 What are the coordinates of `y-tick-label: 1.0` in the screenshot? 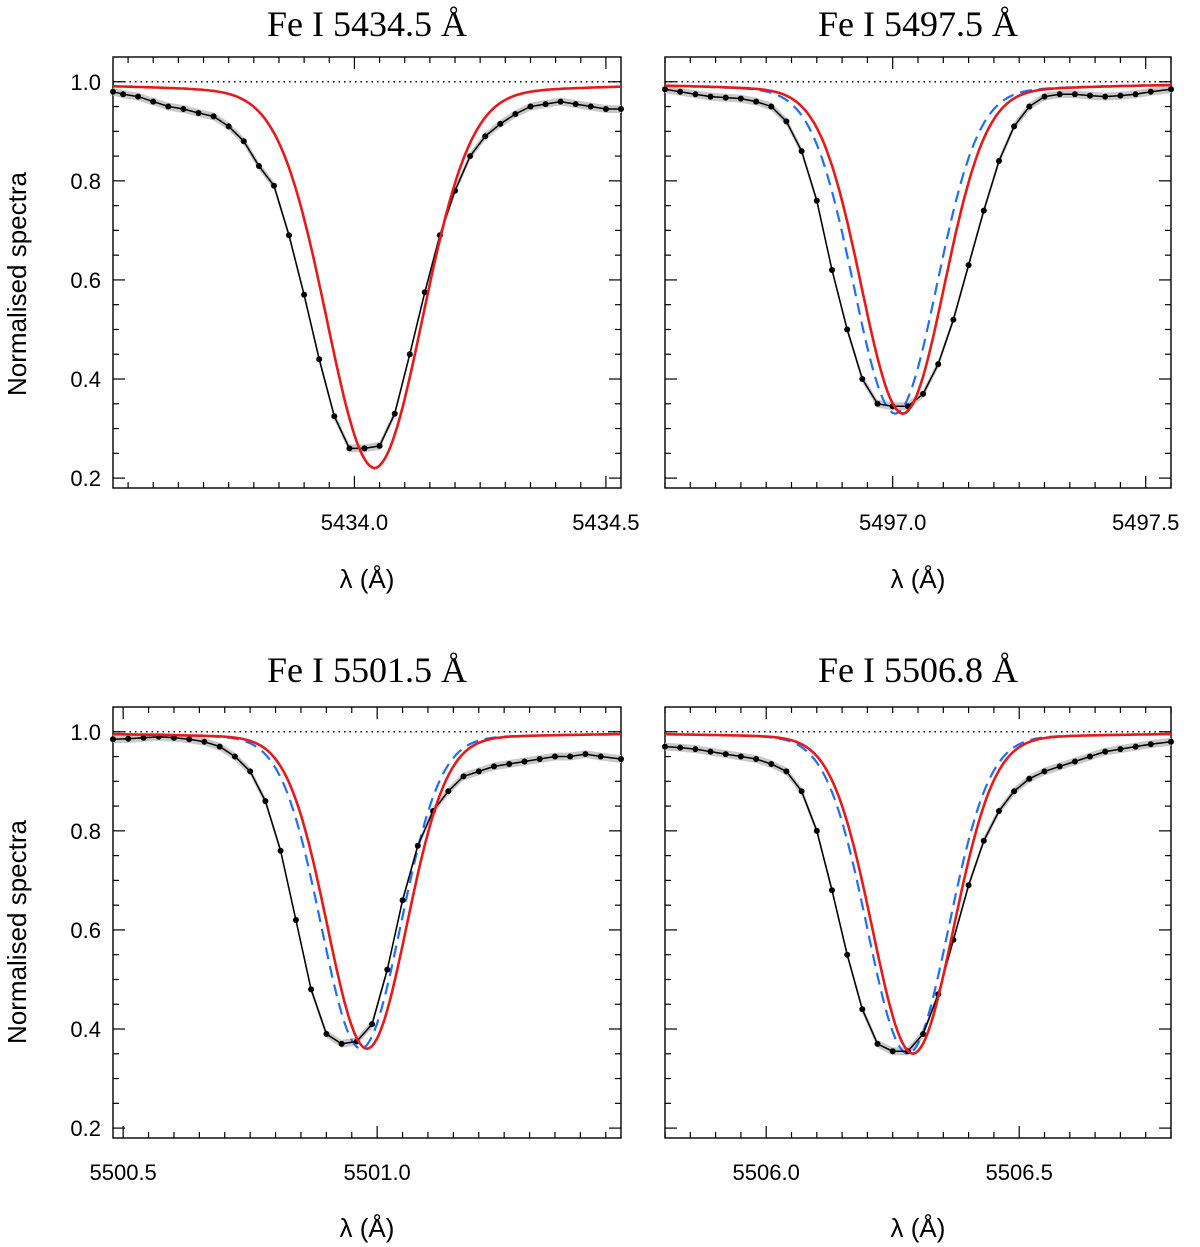 It's located at (85, 82).